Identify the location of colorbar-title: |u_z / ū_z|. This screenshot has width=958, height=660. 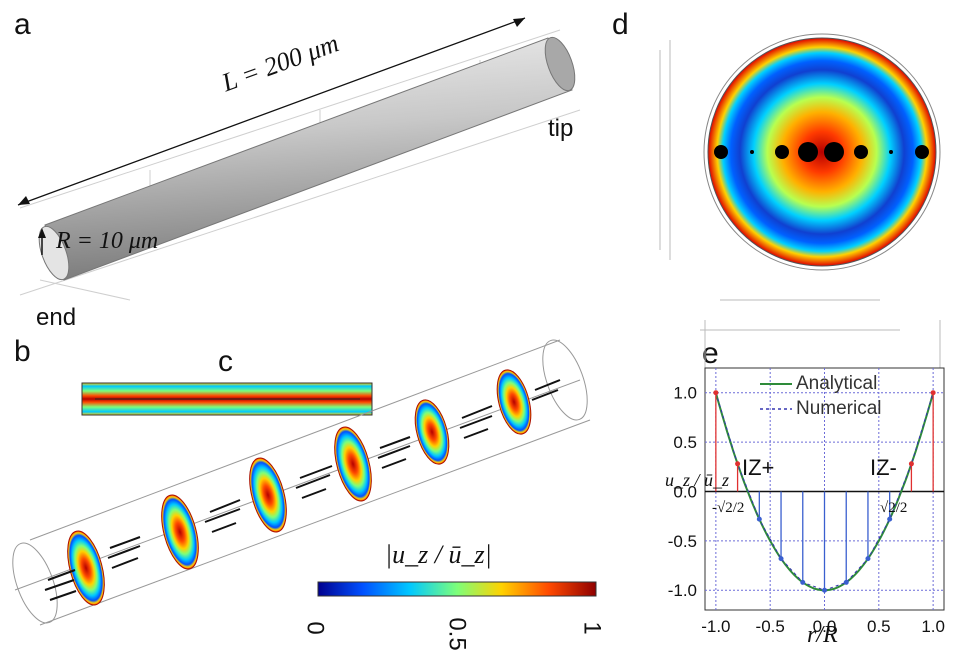
(438, 554).